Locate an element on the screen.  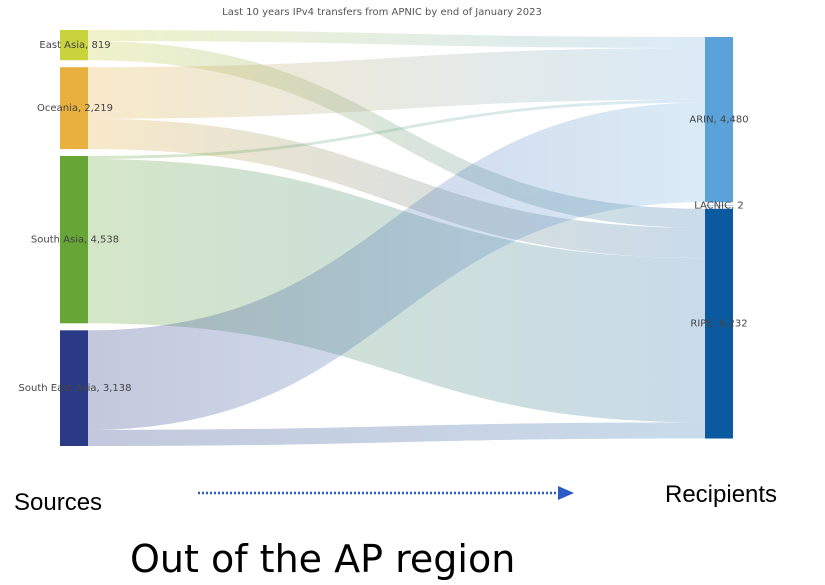
node-label: Oceania, 2,219 is located at coordinates (75, 108).